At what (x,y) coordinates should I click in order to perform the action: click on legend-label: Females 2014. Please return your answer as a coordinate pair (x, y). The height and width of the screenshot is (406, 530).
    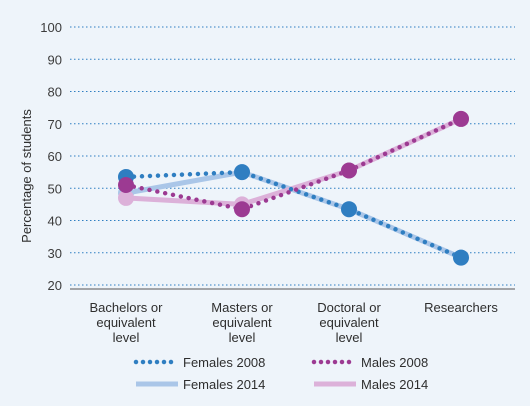
    Looking at the image, I should click on (224, 384).